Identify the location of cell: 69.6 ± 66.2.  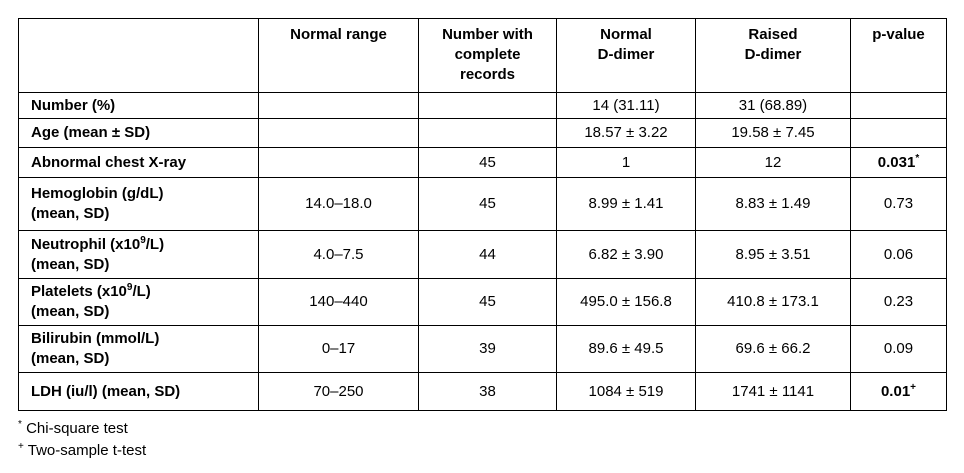
(773, 349).